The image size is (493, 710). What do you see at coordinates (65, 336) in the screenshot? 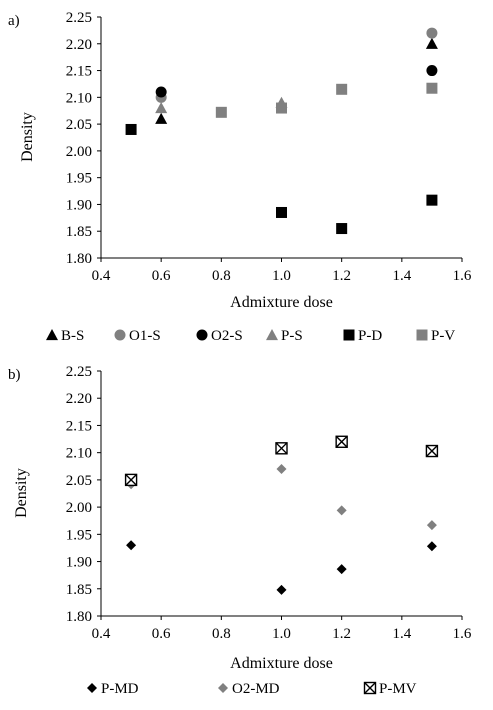
I see `legend-item: B-S` at bounding box center [65, 336].